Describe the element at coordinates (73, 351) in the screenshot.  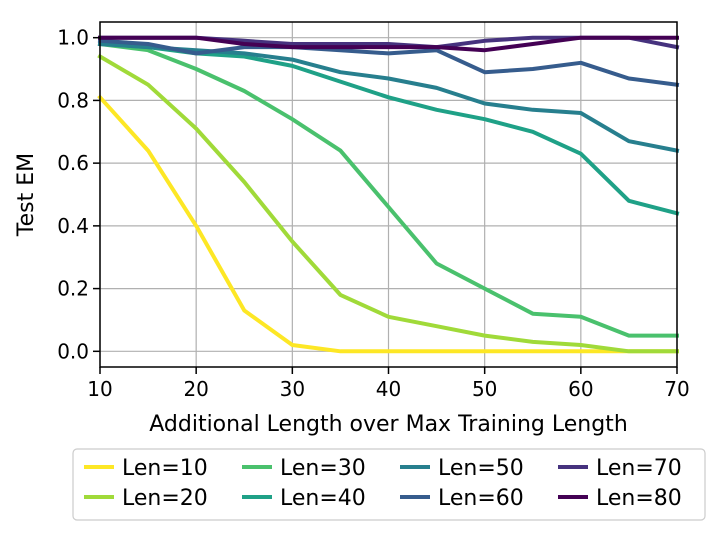
I see `y-tick-label: 0.0` at that location.